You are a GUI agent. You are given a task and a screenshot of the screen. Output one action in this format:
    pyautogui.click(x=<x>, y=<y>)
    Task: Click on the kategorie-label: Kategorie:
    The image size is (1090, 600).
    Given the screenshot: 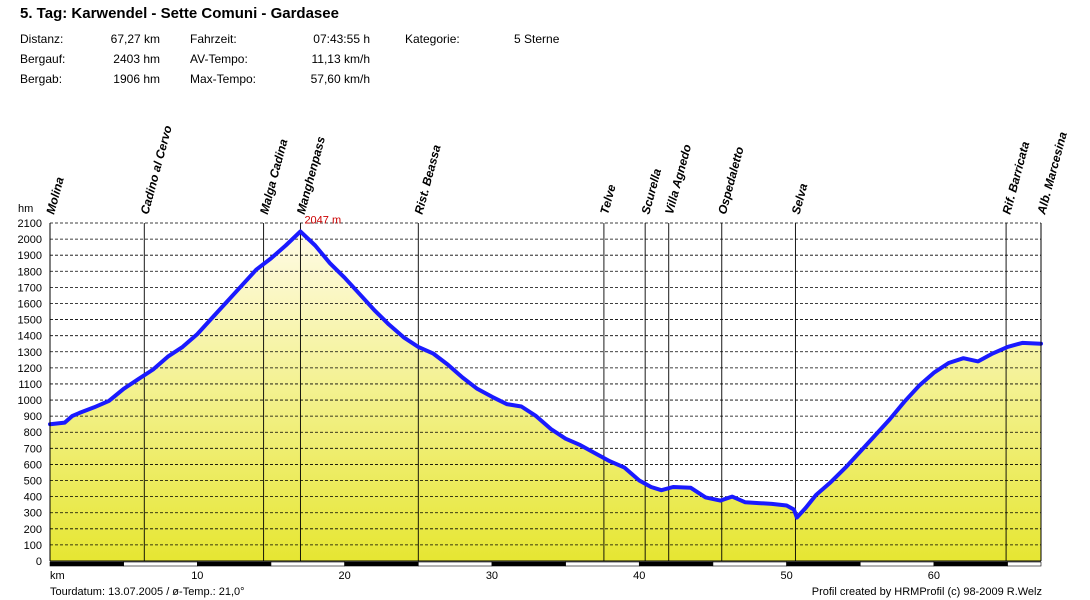 What is the action you would take?
    pyautogui.click(x=432, y=39)
    